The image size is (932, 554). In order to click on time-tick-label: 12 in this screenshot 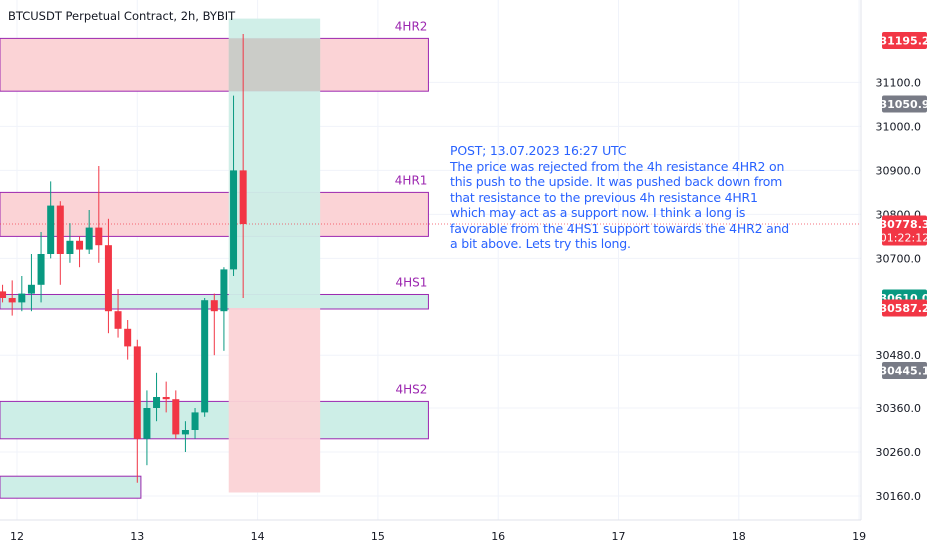, I will do `click(17, 536)`.